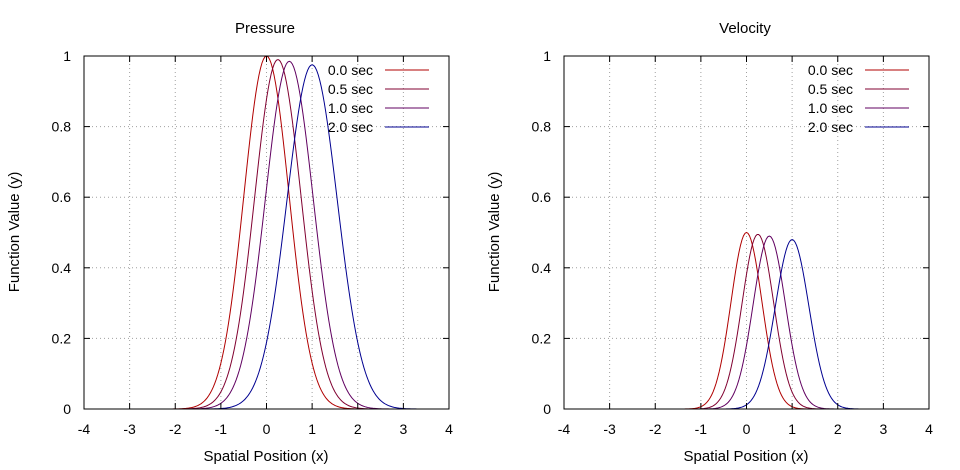 The image size is (960, 470). What do you see at coordinates (62, 127) in the screenshot?
I see `pressure-y-tick-label: 0.8` at bounding box center [62, 127].